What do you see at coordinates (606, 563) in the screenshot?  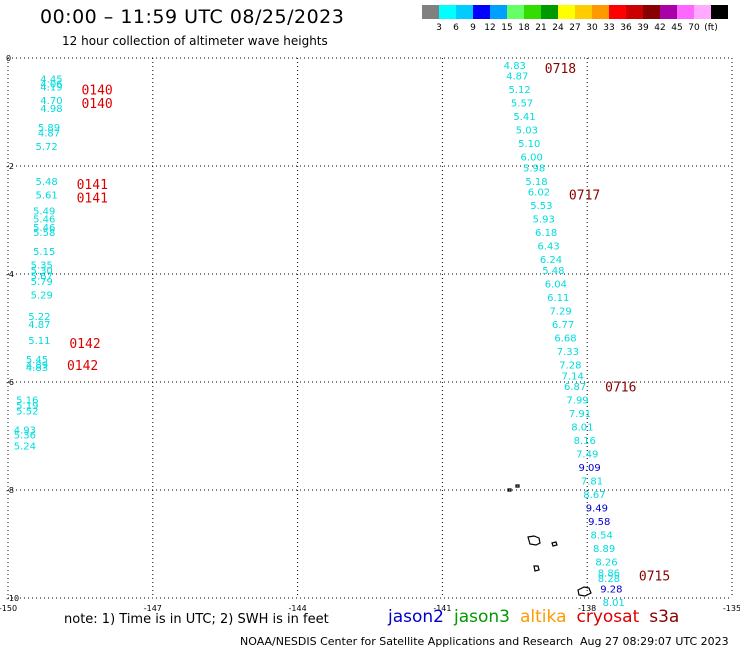 I see `wave-height-value: 8.26` at bounding box center [606, 563].